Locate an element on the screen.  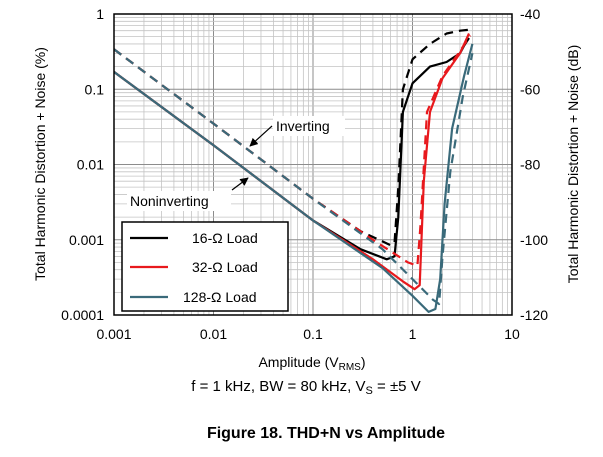
y-axis-title: Total Harmonic Distortion + Noise (%) is located at coordinates (40, 164).